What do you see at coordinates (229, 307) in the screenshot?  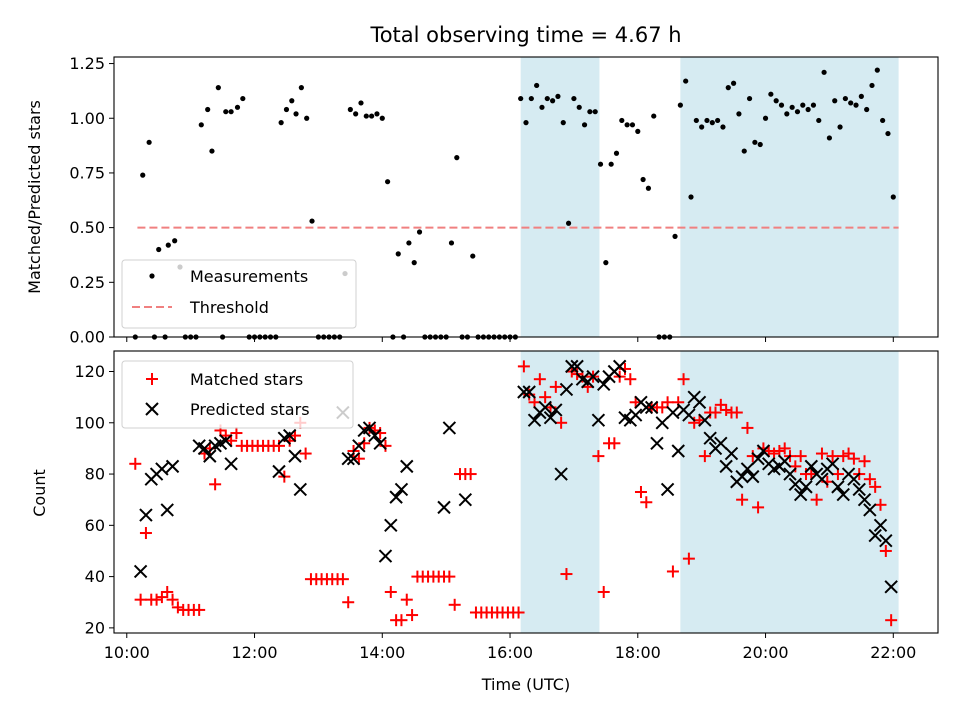 I see `legend-threshold-label: Threshold` at bounding box center [229, 307].